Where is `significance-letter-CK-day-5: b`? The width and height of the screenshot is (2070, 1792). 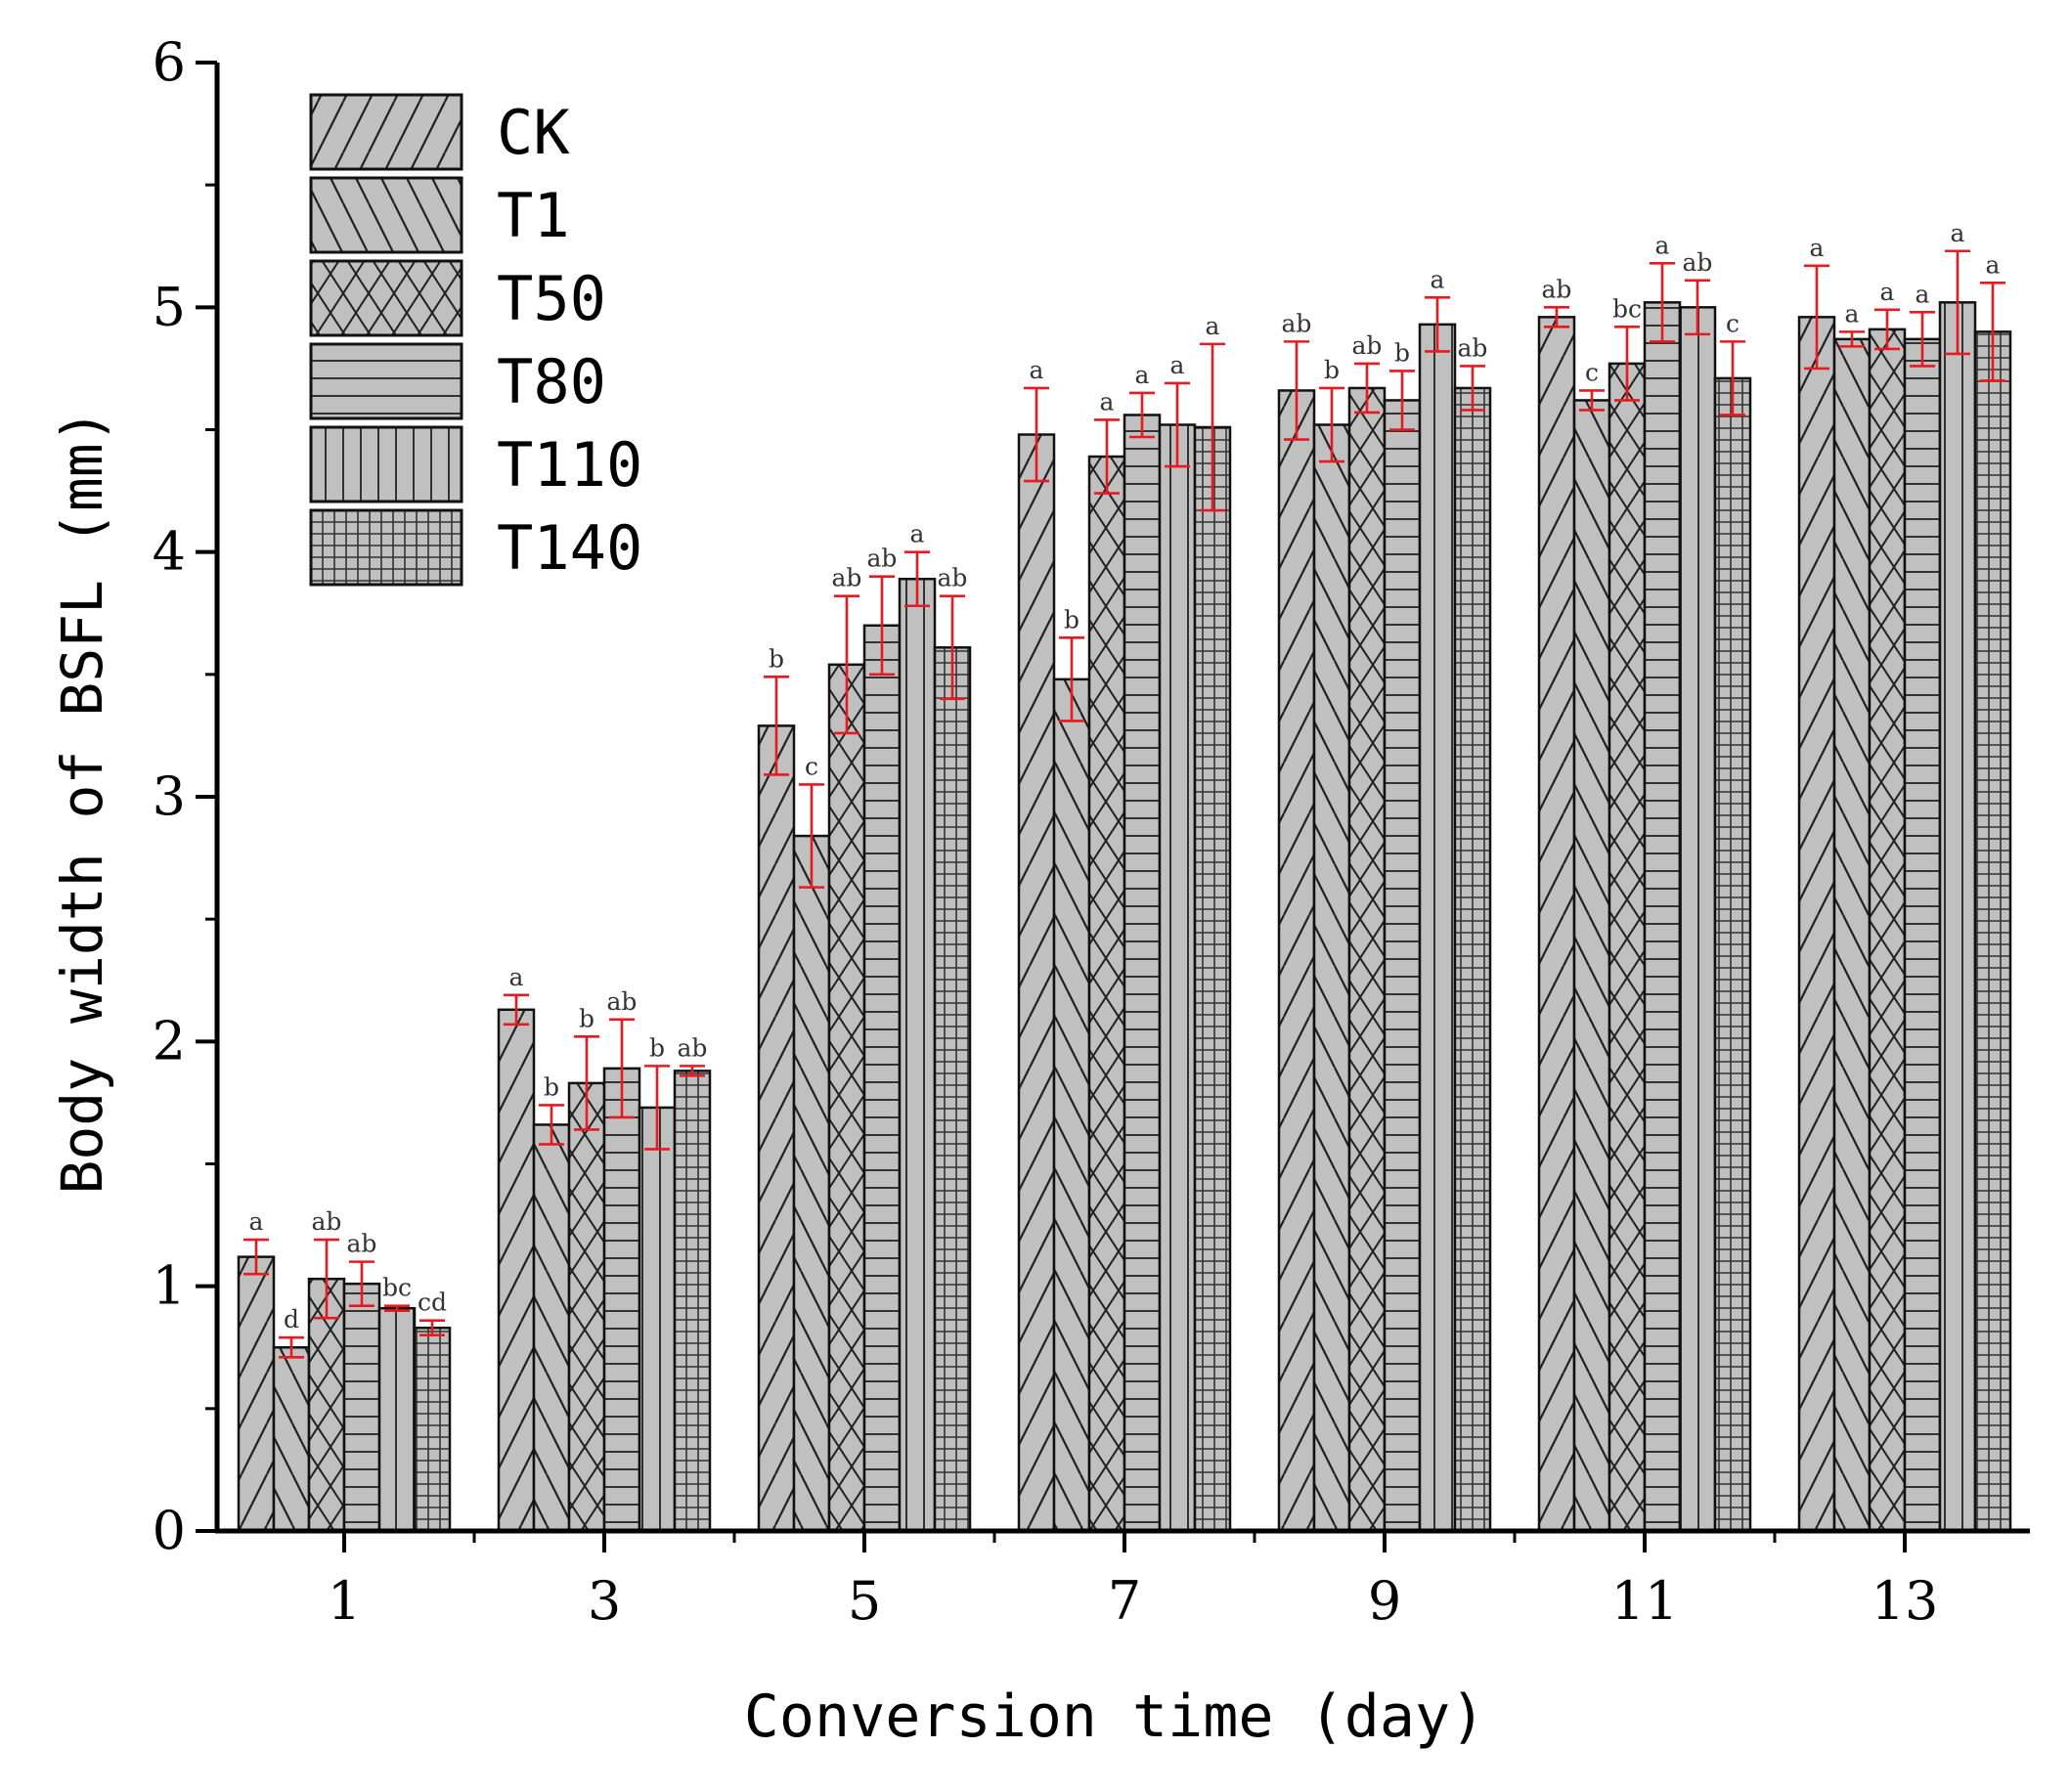 significance-letter-CK-day-5: b is located at coordinates (776, 658).